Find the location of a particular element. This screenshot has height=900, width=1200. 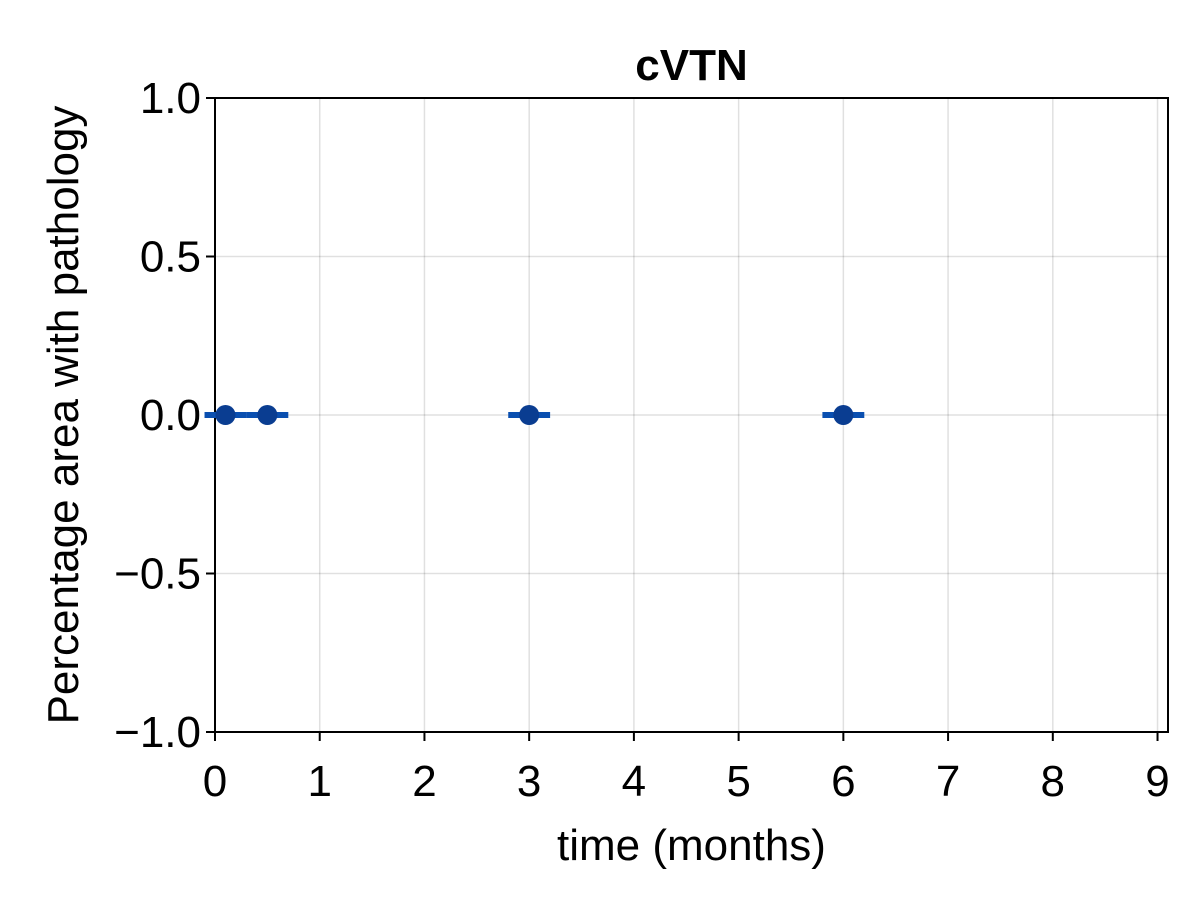

data-marks is located at coordinates (534, 415).